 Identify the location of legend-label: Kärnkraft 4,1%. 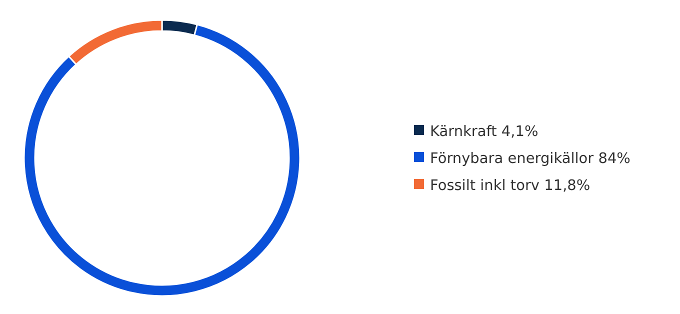
(484, 132).